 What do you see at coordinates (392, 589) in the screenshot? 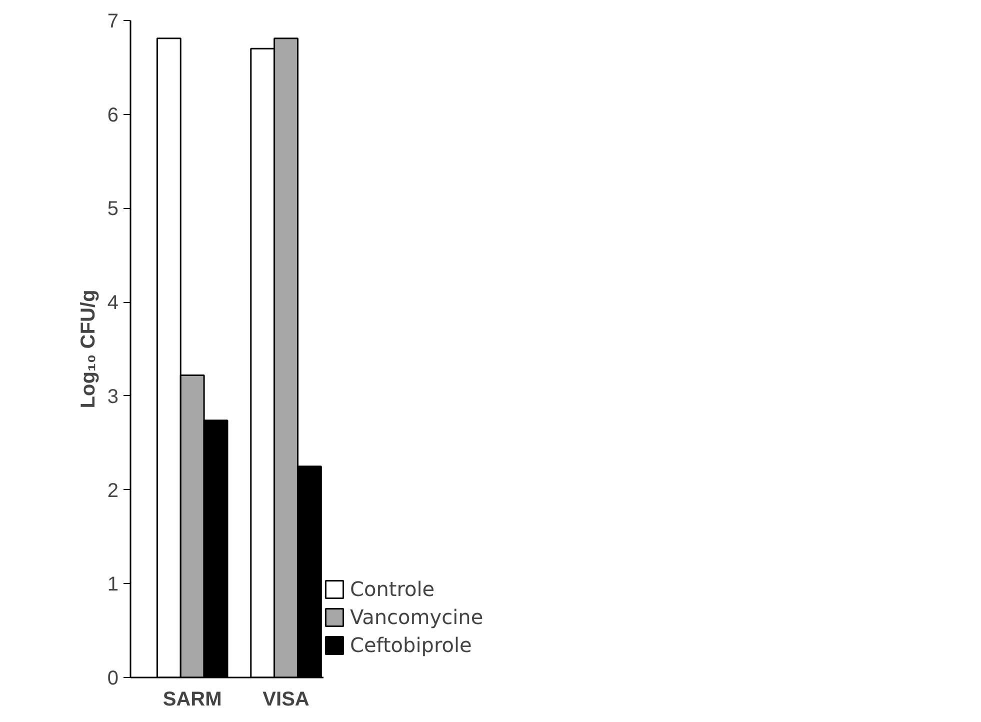
I see `legend-label: Controle` at bounding box center [392, 589].